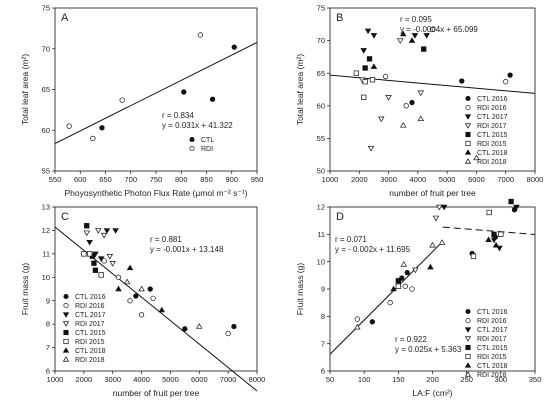 The image size is (550, 411). Describe the element at coordinates (411, 339) in the screenshot. I see `regression-annotation: r = 0.922` at that location.